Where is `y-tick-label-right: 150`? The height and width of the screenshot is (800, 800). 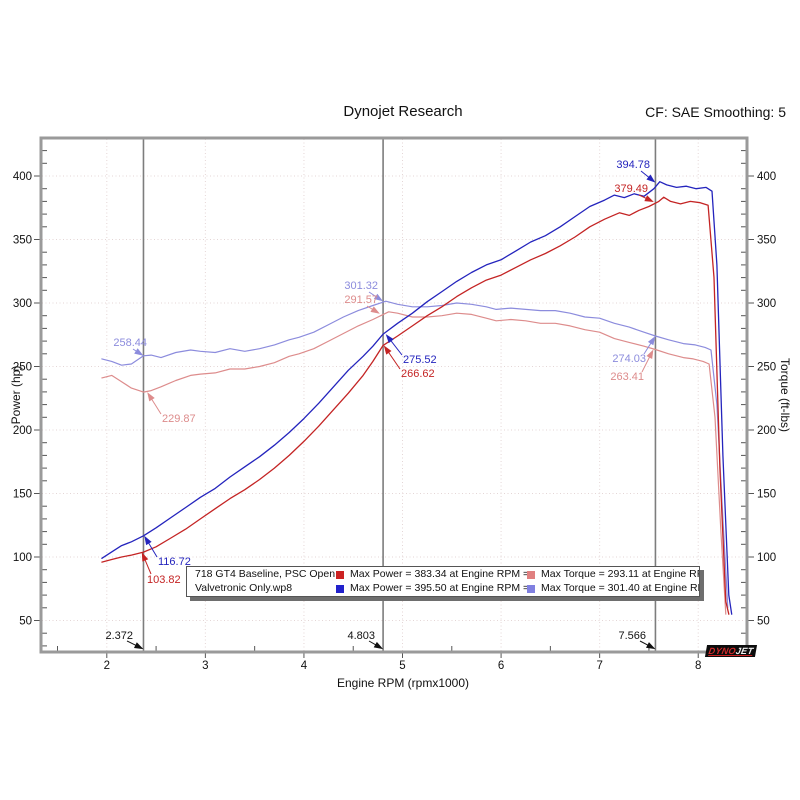 y-tick-label-right: 150 is located at coordinates (766, 495).